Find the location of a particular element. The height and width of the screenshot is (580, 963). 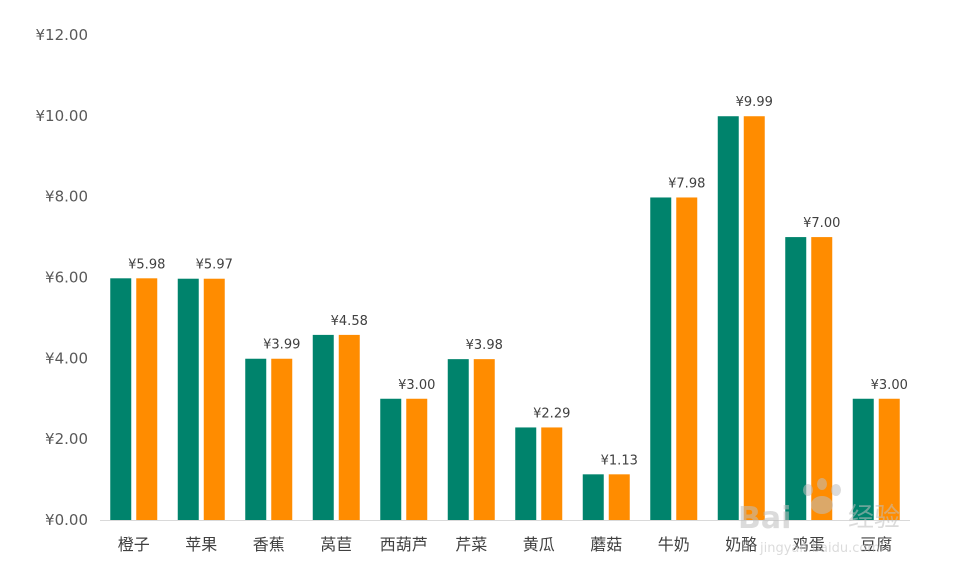

y-tick-label: ¥12.00 is located at coordinates (62, 35).